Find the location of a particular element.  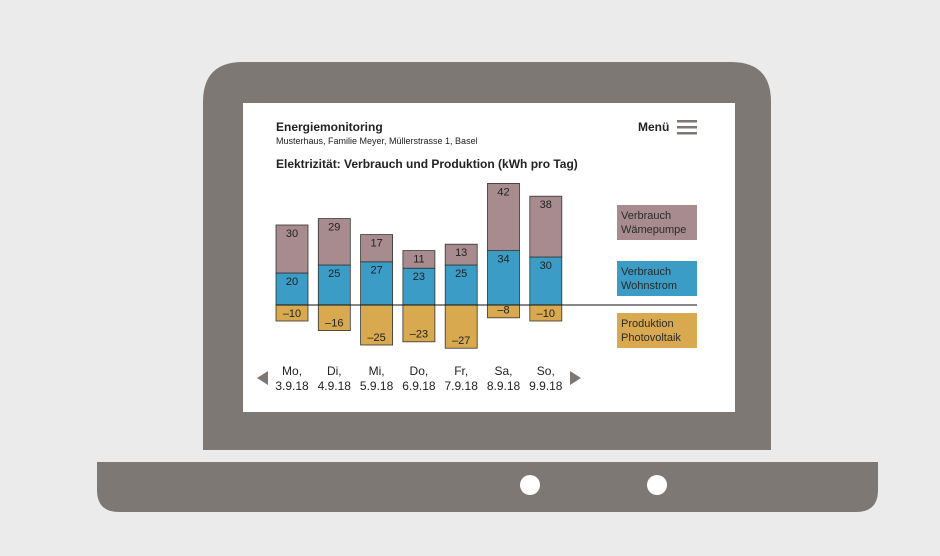

menu-icon is located at coordinates (687, 127).